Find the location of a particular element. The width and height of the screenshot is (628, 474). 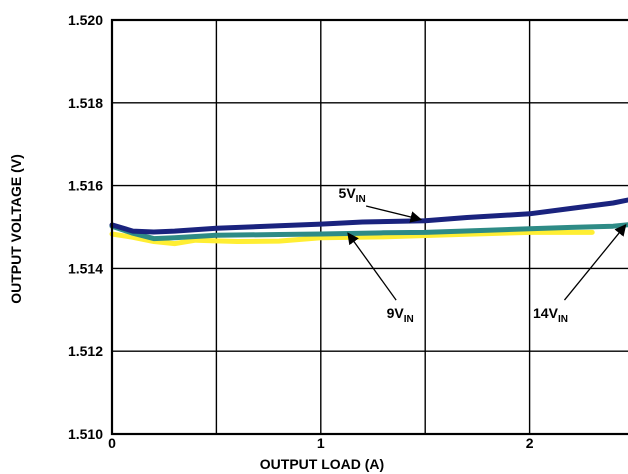

y-tick-label: 1.512 is located at coordinates (85, 351).